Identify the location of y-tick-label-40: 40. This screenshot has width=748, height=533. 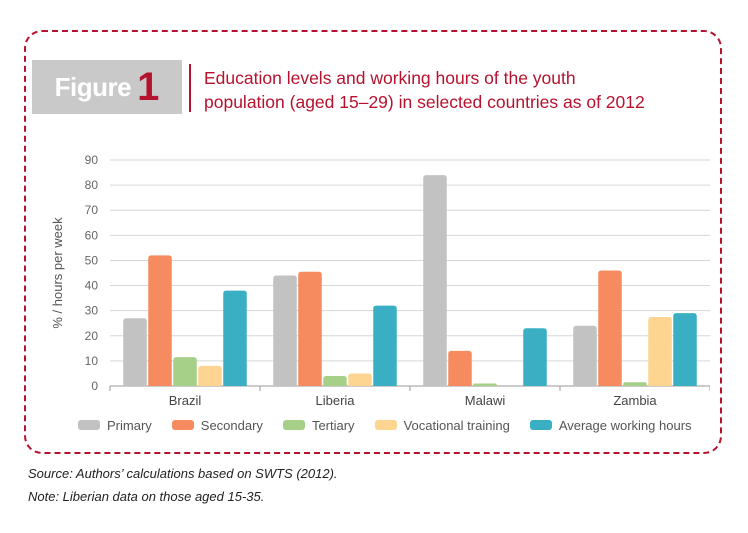
(92, 286).